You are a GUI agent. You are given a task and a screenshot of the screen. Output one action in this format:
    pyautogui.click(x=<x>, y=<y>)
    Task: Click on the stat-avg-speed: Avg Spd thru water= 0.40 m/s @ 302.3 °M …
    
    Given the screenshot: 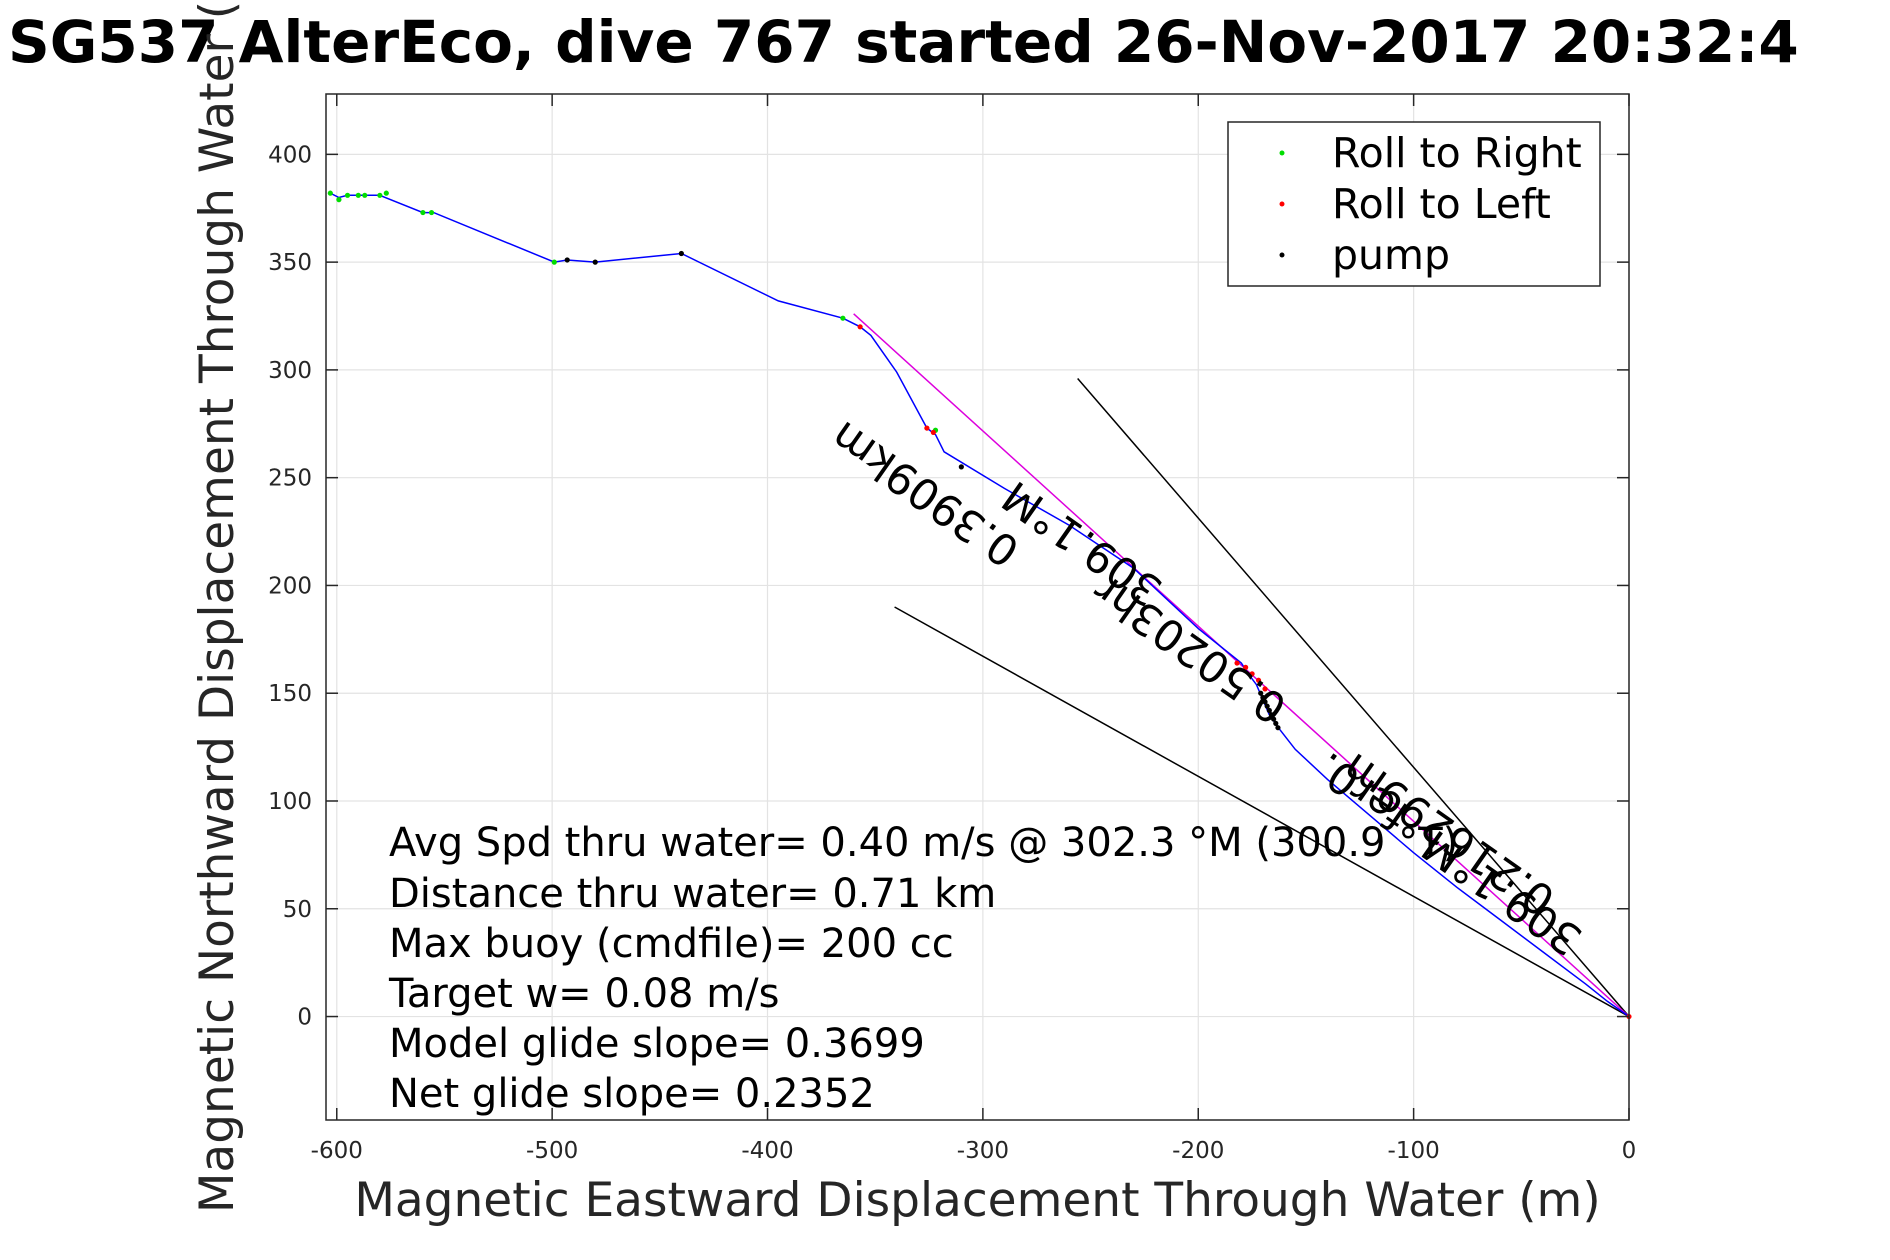 What is the action you would take?
    pyautogui.click(x=923, y=843)
    